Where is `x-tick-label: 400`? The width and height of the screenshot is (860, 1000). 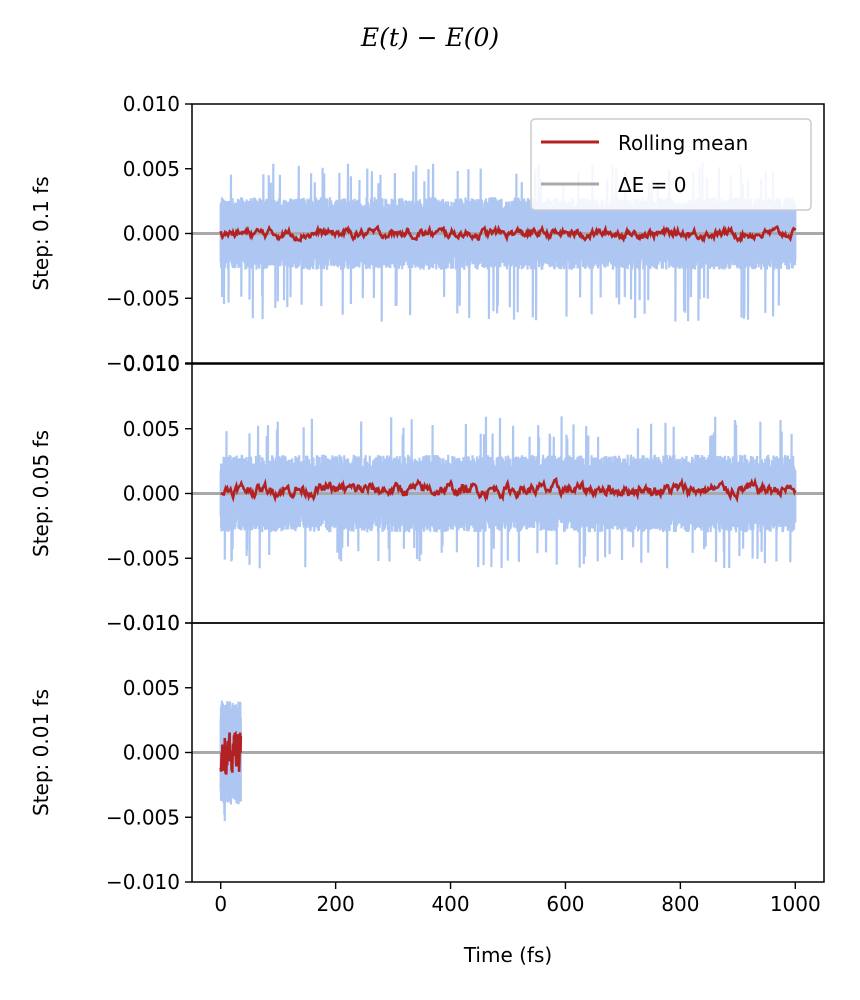
x-tick-label: 400 is located at coordinates (450, 904).